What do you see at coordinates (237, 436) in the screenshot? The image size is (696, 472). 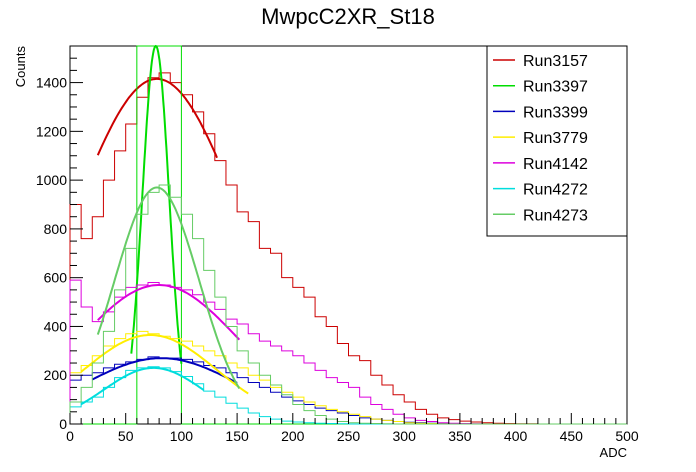 I see `x-tick-label: 150` at bounding box center [237, 436].